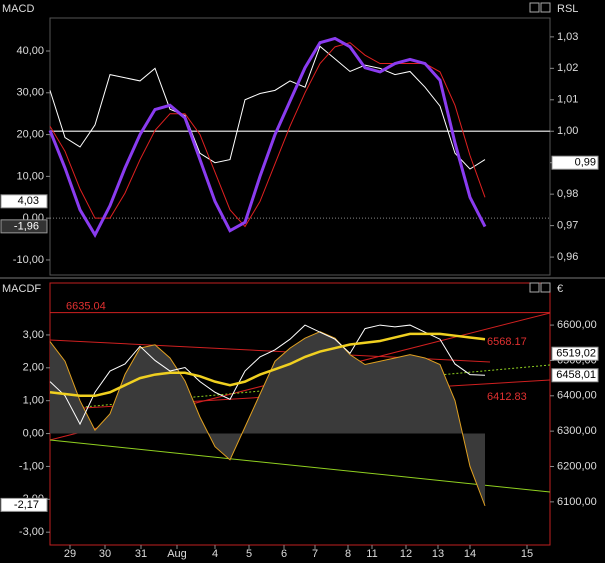 The width and height of the screenshot is (605, 563). I want to click on y2-tick-label: 6100,00, so click(577, 502).